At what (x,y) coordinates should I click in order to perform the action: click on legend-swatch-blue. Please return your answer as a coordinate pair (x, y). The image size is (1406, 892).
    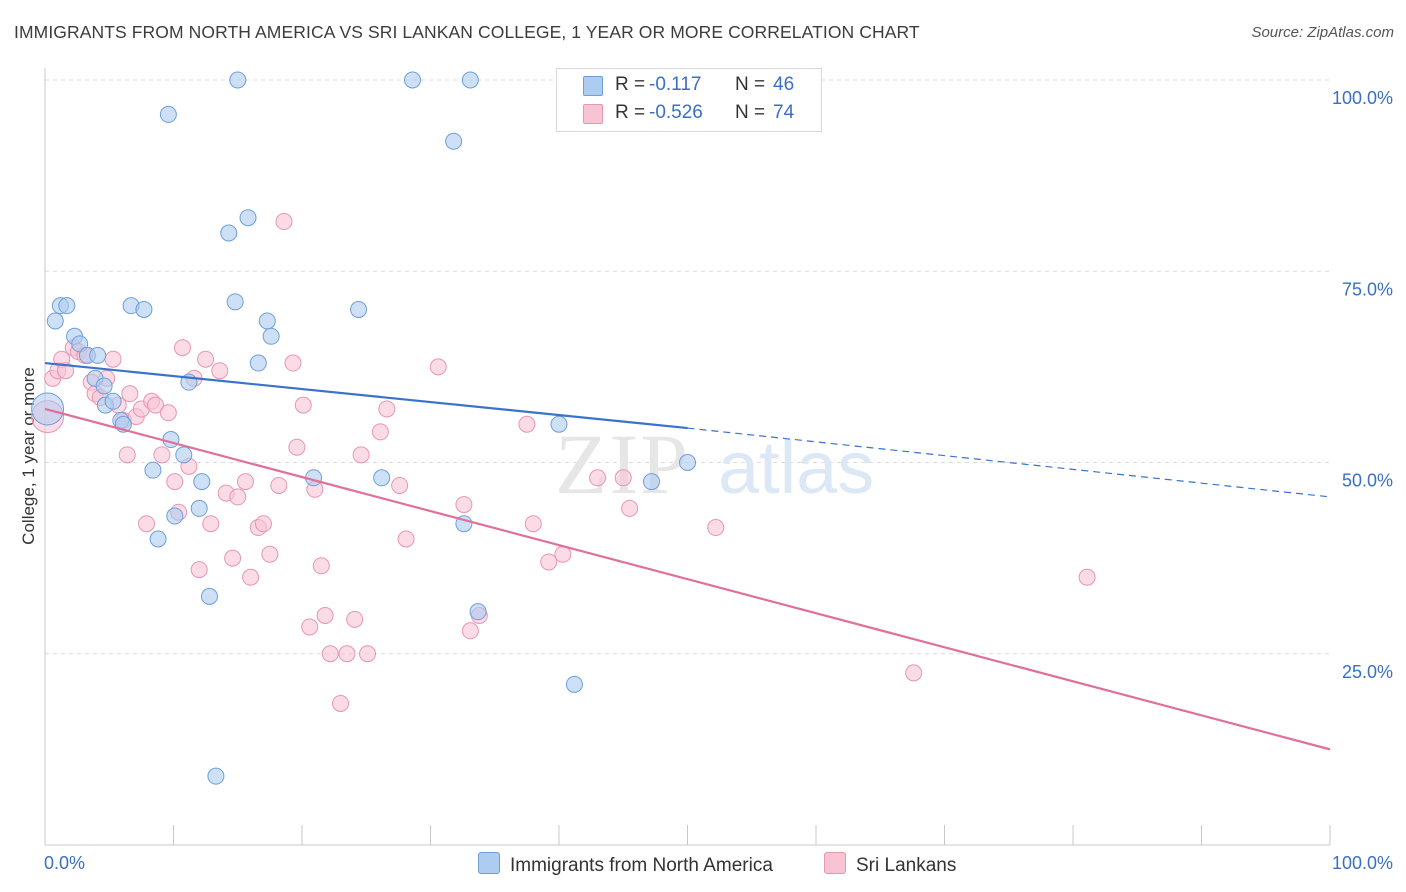
    Looking at the image, I should click on (593, 86).